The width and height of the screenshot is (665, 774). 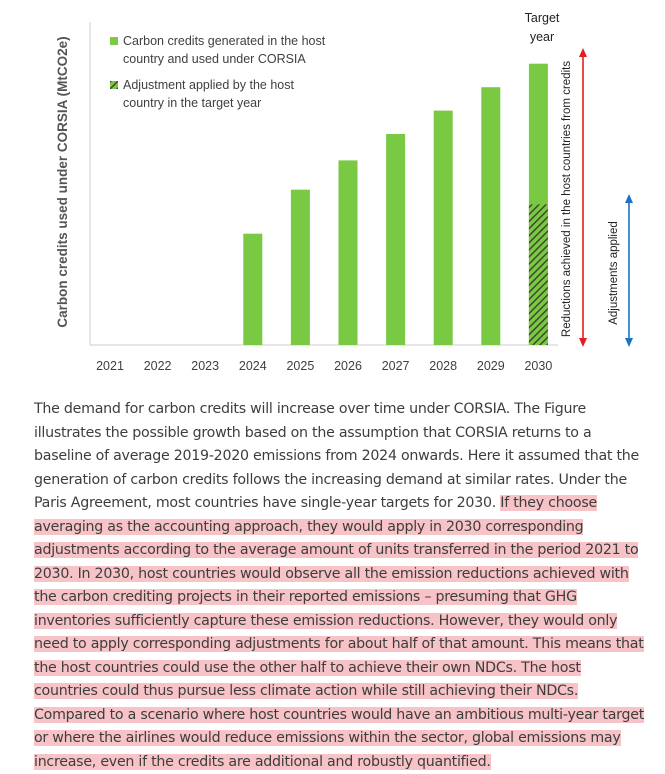 What do you see at coordinates (205, 366) in the screenshot?
I see `x-tick-label-2023: 2023` at bounding box center [205, 366].